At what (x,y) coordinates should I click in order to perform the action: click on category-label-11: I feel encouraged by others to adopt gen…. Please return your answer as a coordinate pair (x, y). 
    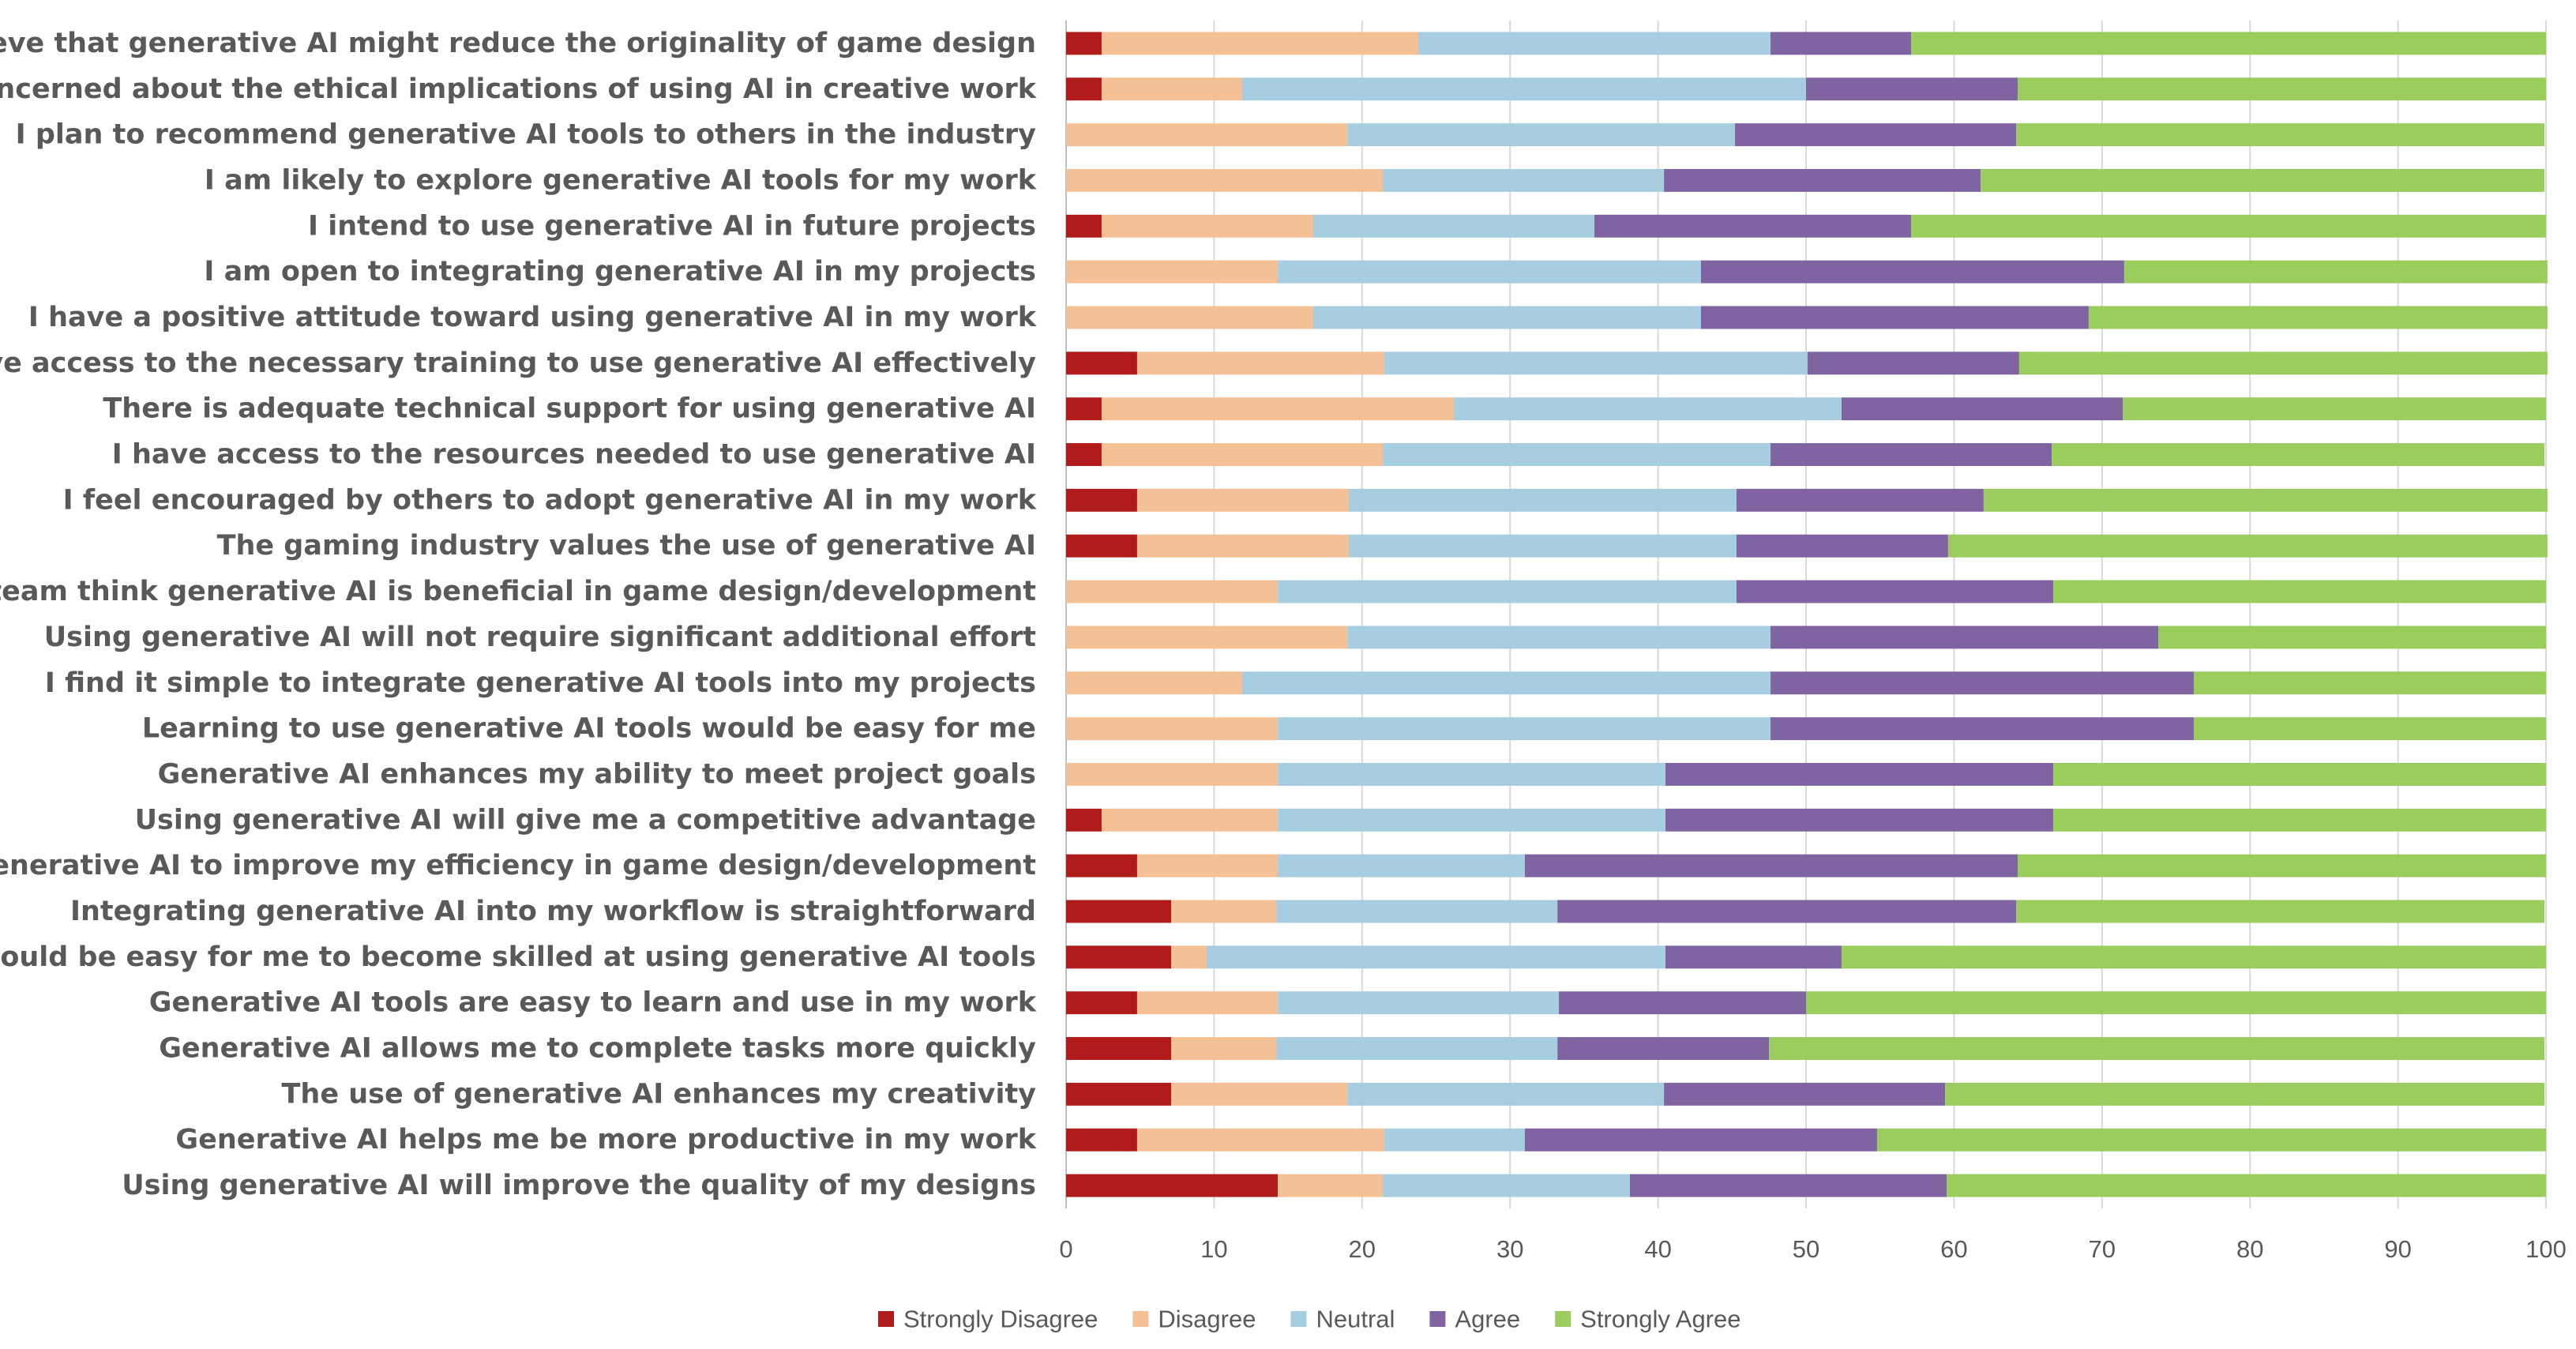
    Looking at the image, I should click on (550, 500).